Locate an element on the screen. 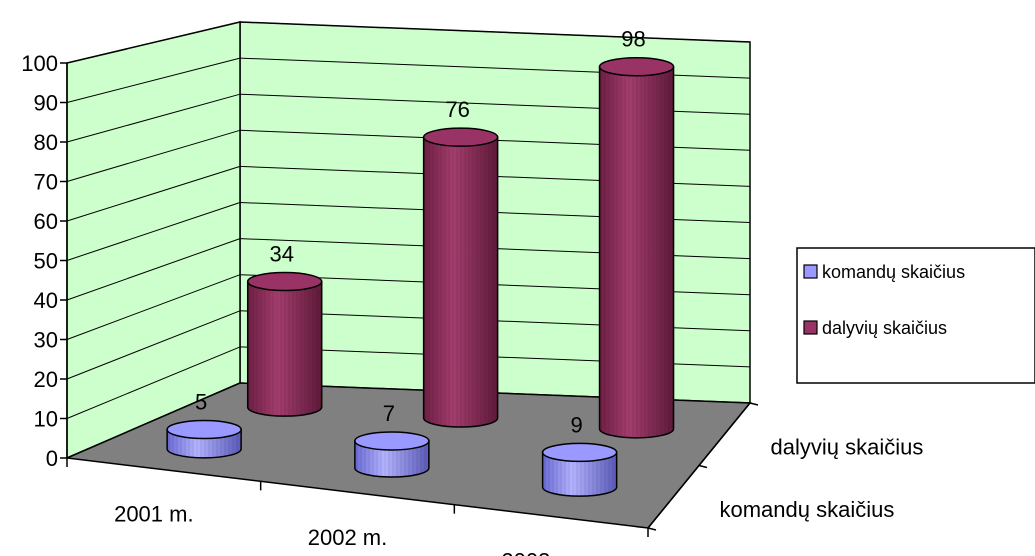  depth-tick-label: dalyvių skaičius is located at coordinates (847, 446).